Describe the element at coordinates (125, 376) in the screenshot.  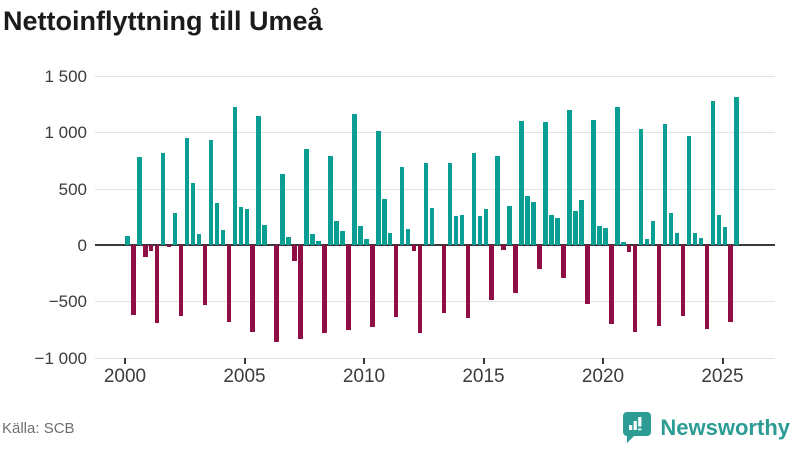
I see `x-axis-label: 2000` at that location.